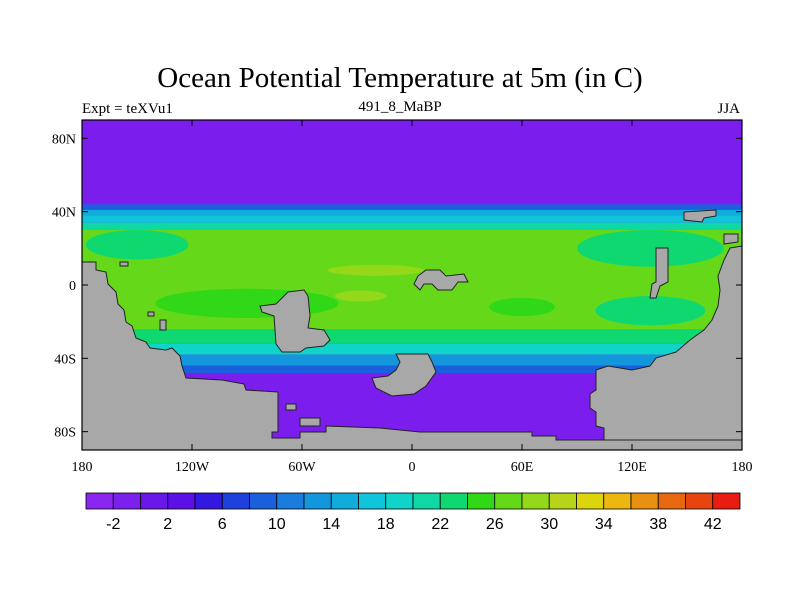 Image resolution: width=800 pixels, height=600 pixels. What do you see at coordinates (659, 273) in the screenshot?
I see `land-thin-island` at bounding box center [659, 273].